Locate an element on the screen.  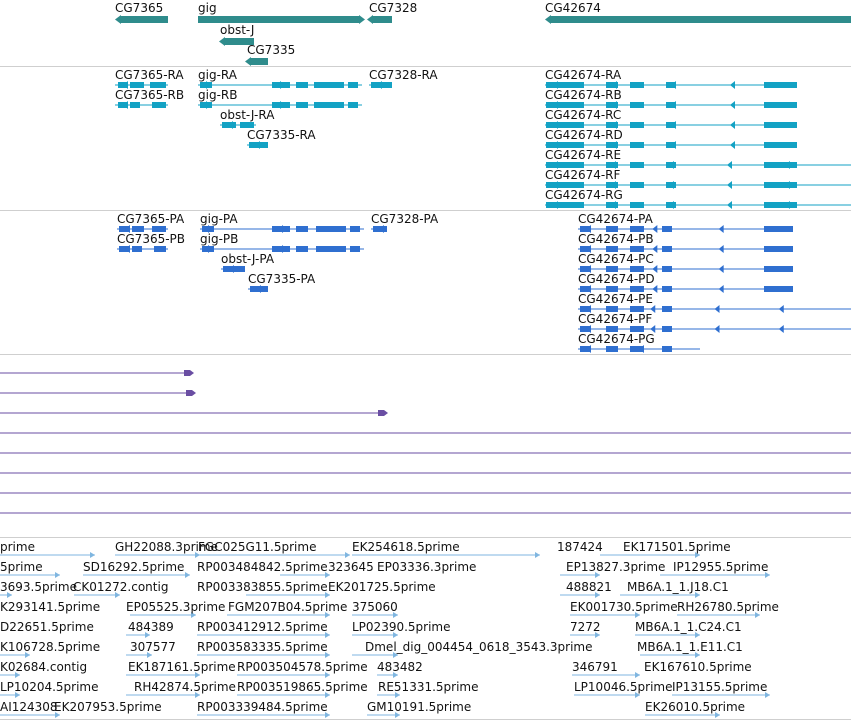
est-label: EK201725.5prime is located at coordinates (382, 587).